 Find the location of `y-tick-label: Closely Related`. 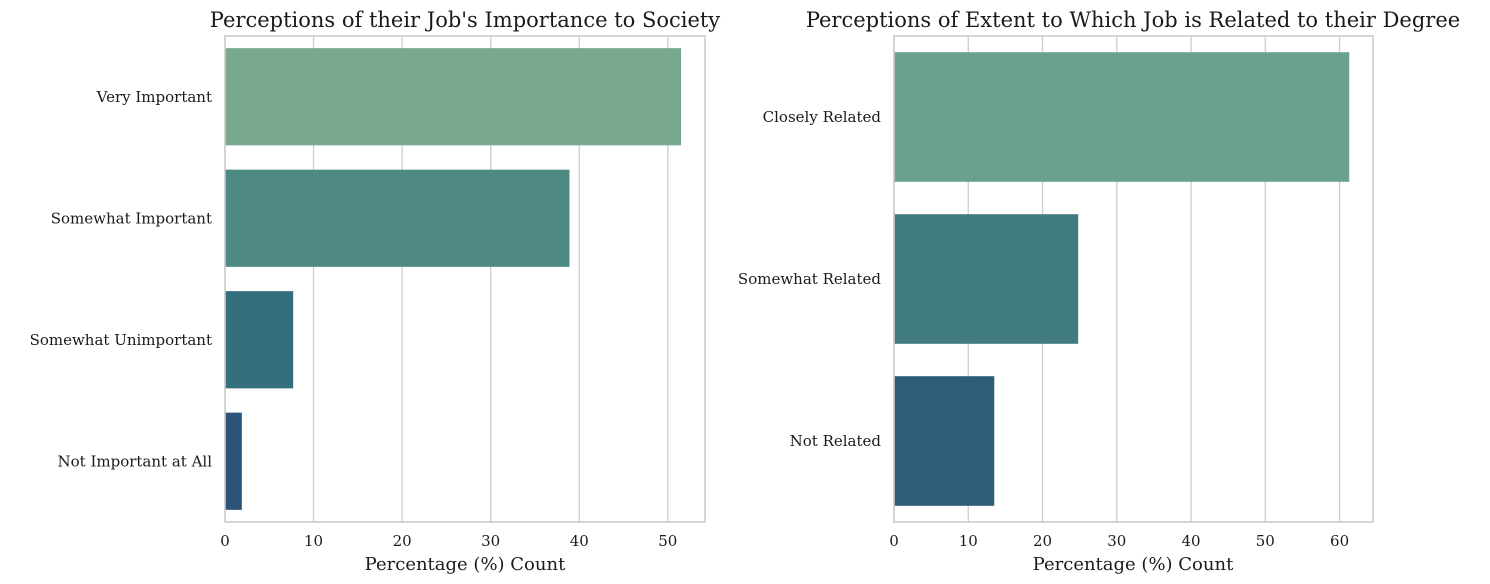

y-tick-label: Closely Related is located at coordinates (822, 117).